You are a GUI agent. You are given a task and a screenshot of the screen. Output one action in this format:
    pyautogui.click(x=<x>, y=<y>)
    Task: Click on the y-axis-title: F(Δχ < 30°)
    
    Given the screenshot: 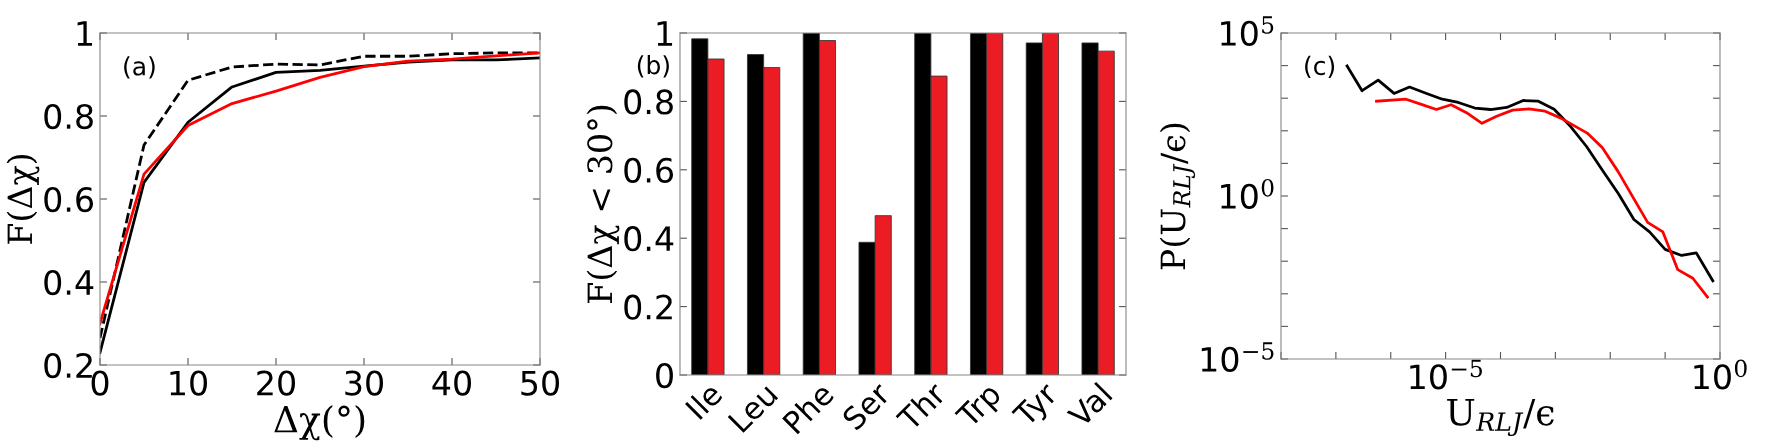 What is the action you would take?
    pyautogui.click(x=603, y=204)
    